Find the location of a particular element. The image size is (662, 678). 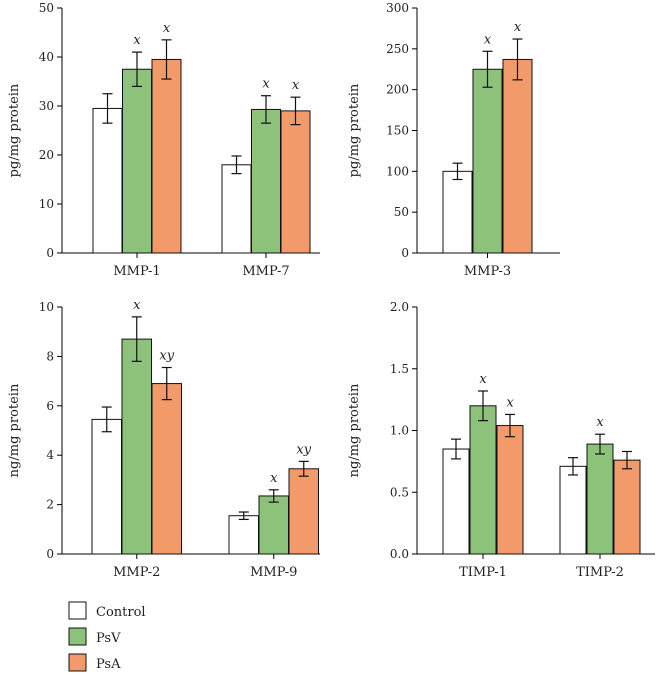

y-tick-label: 30 is located at coordinates (46, 106).